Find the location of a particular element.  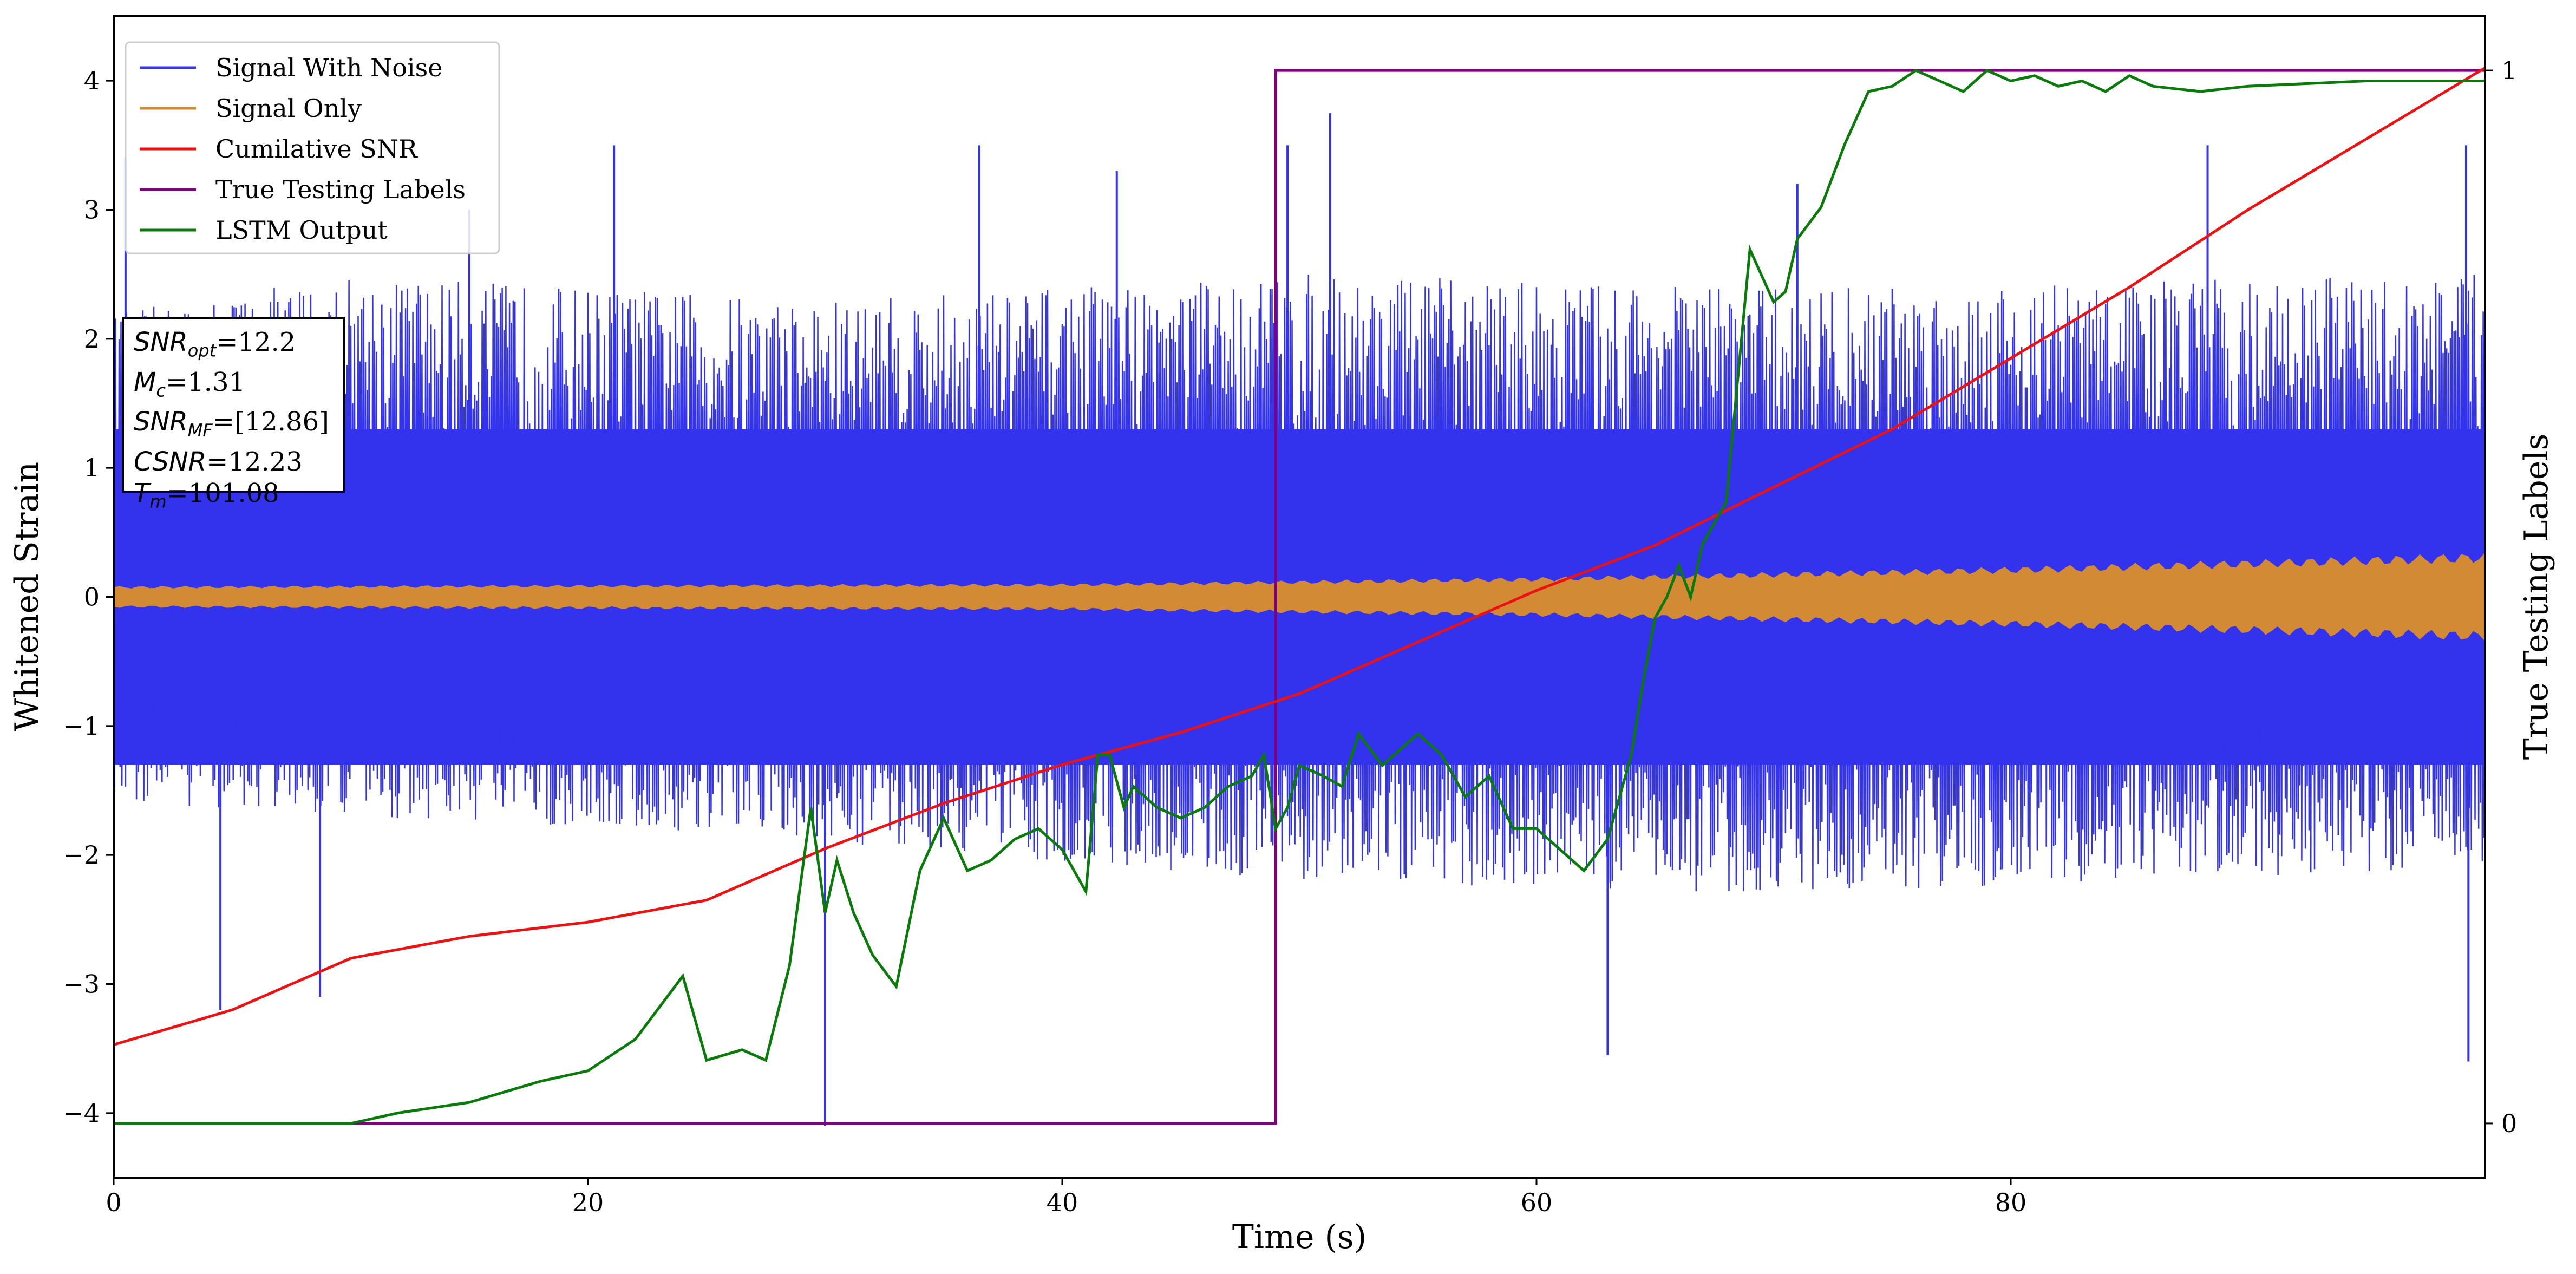

stat-chirp-mass: Mc=1.31 is located at coordinates (190, 384).